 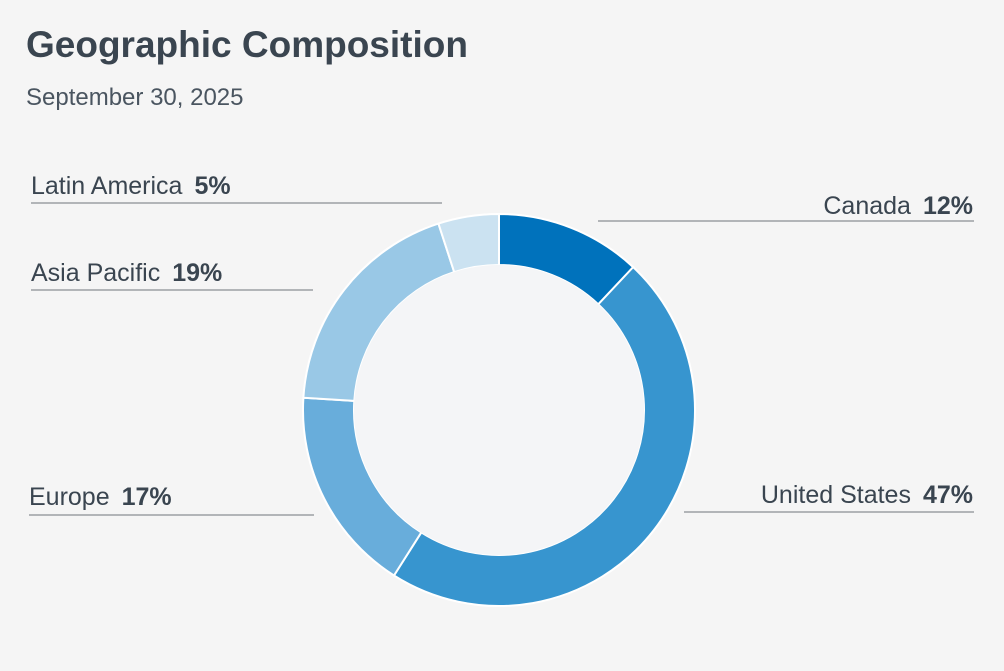 I want to click on label-name-united-states: United States, so click(x=836, y=495).